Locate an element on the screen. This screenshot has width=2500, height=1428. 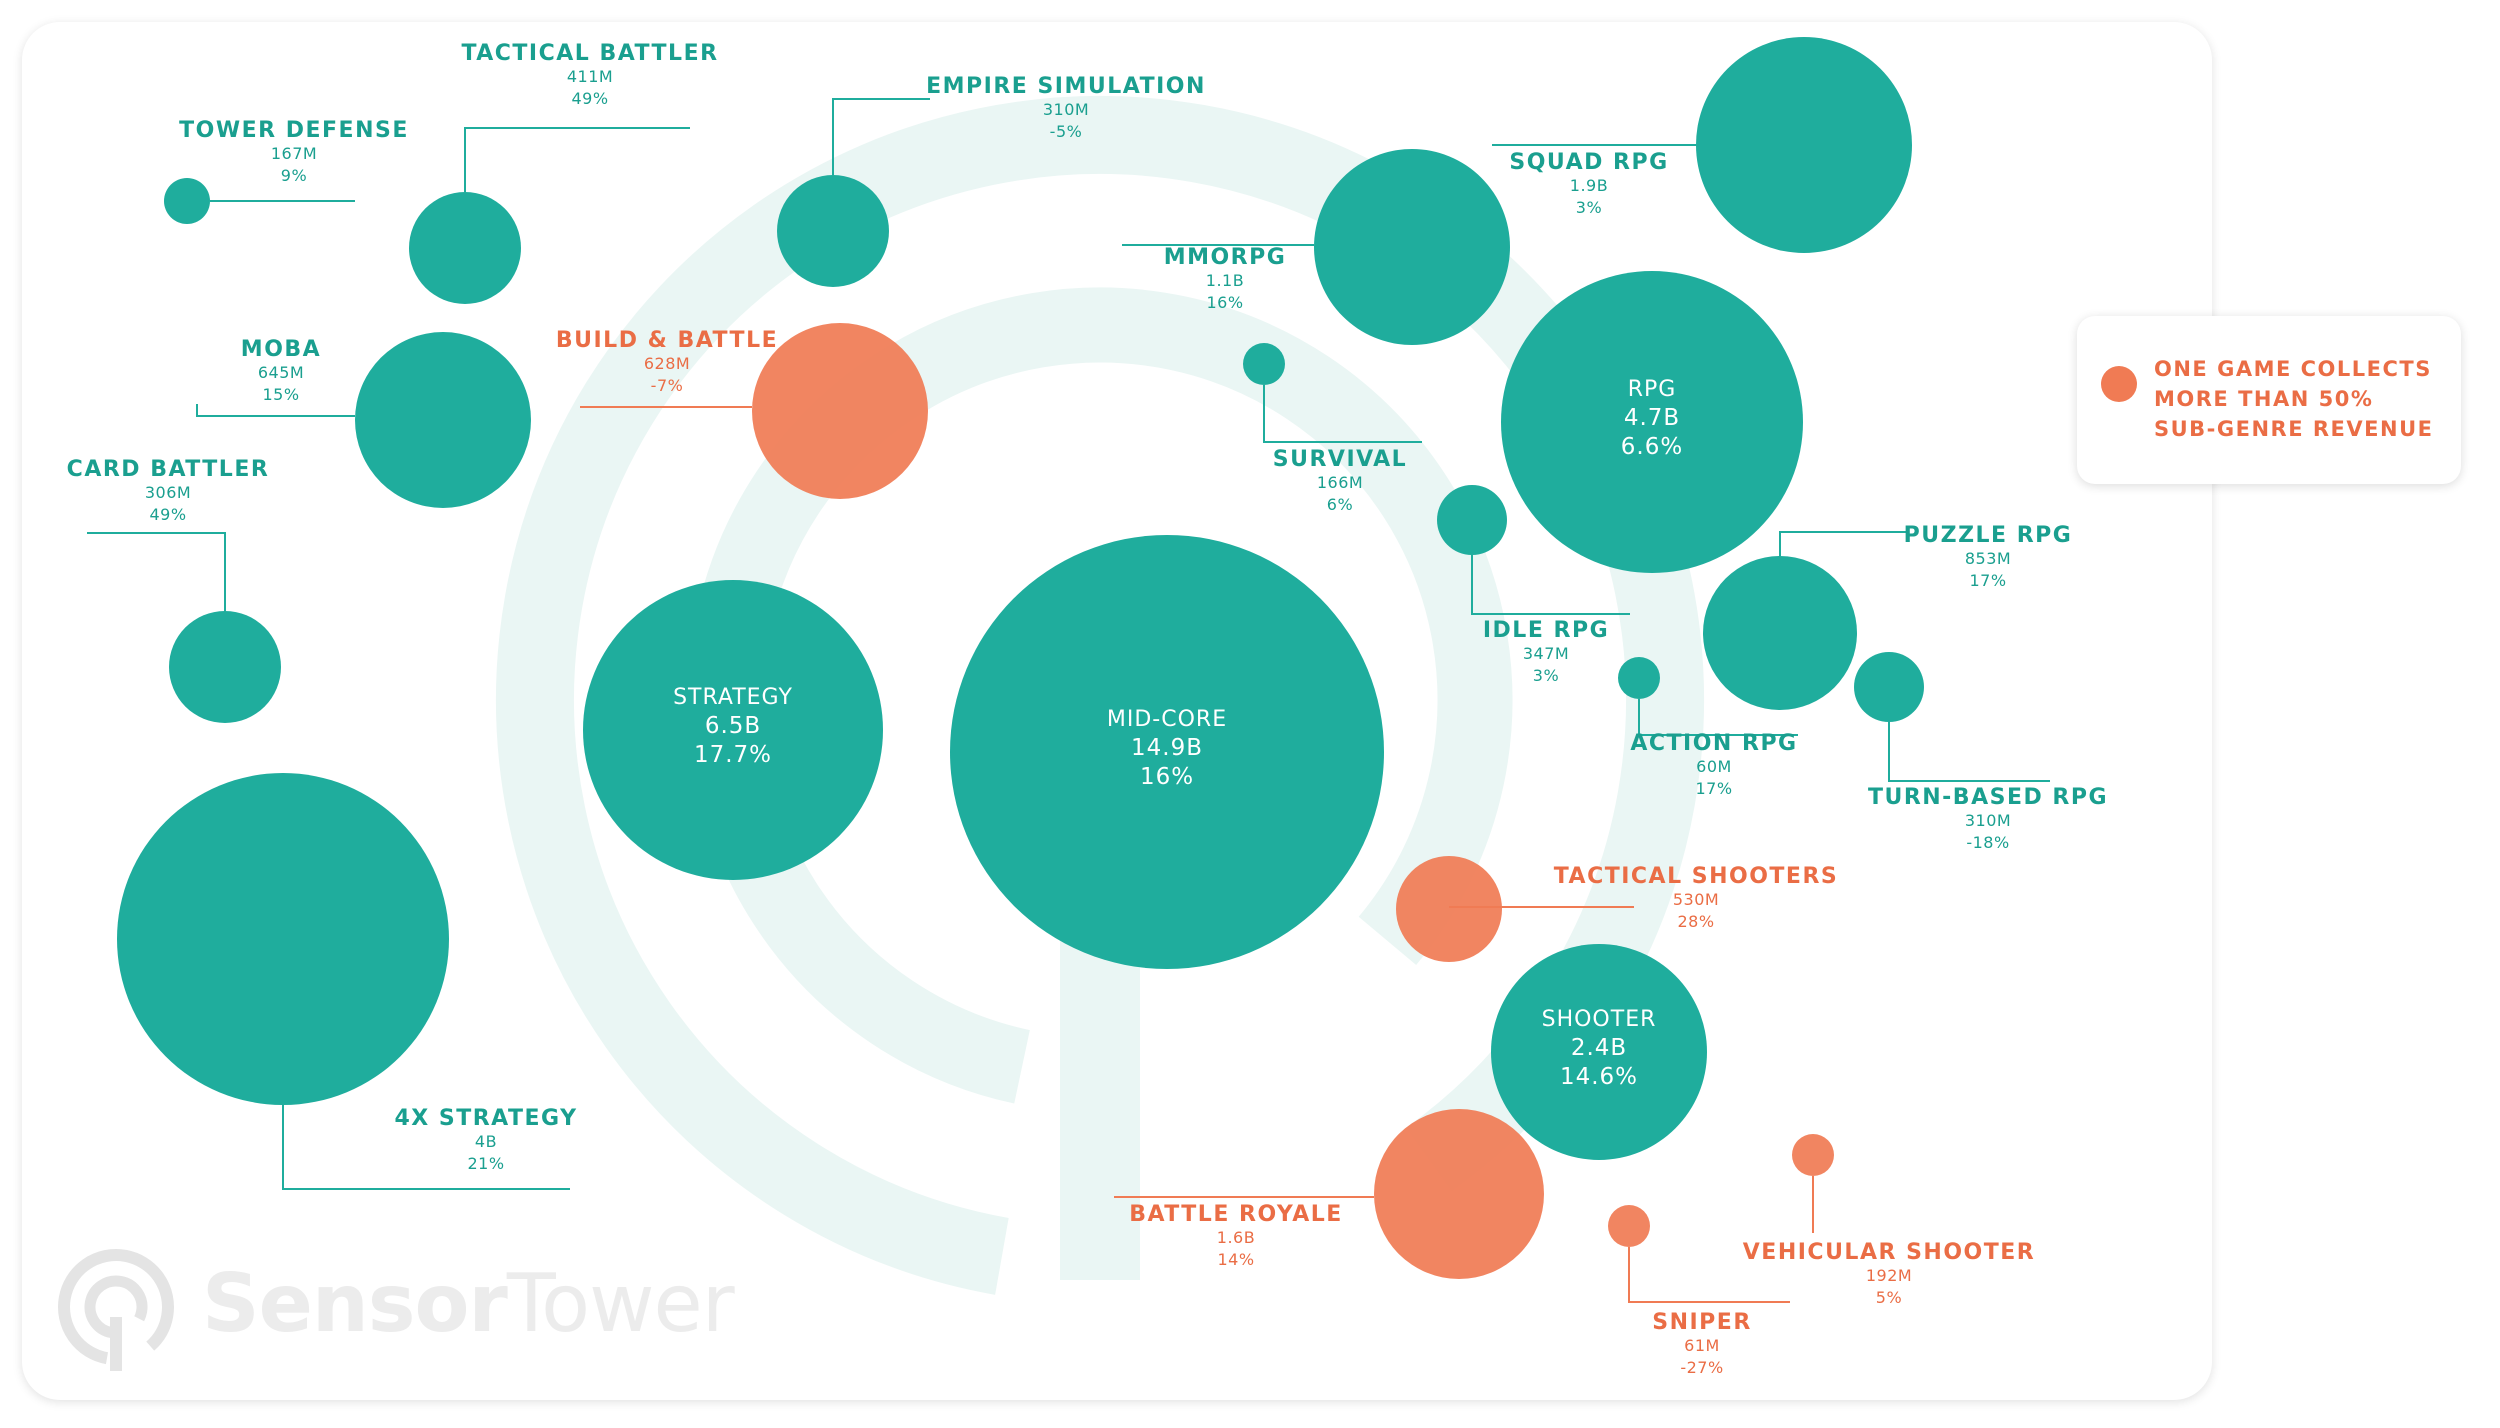
bubble-puzzle-rpg is located at coordinates (1780, 633).